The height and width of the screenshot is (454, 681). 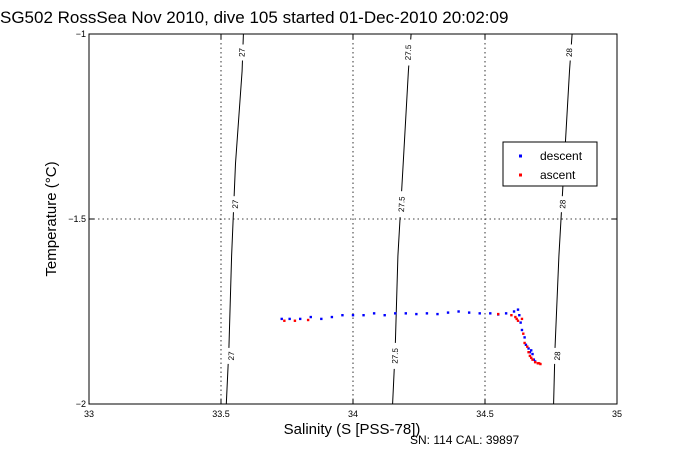 I want to click on legend: descent ascent, so click(x=550, y=164).